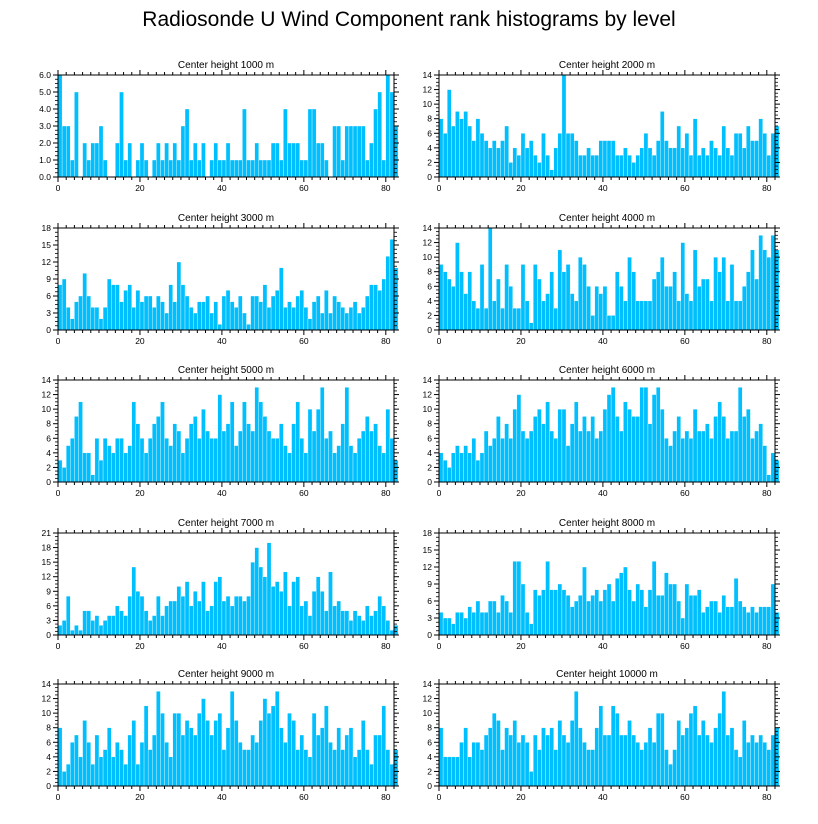 The width and height of the screenshot is (818, 824). What do you see at coordinates (47, 380) in the screenshot?
I see `y-tick-label: 14` at bounding box center [47, 380].